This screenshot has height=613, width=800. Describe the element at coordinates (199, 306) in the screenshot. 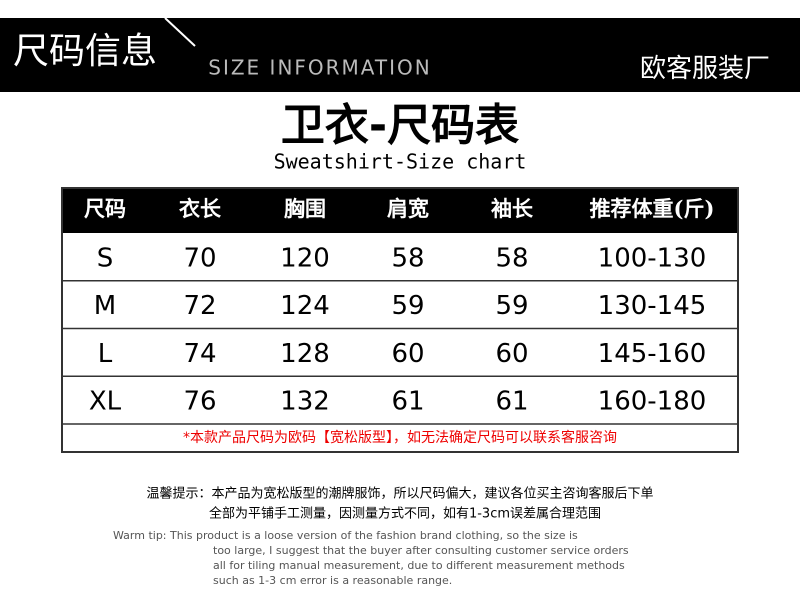

I see `table-cell: 72` at that location.